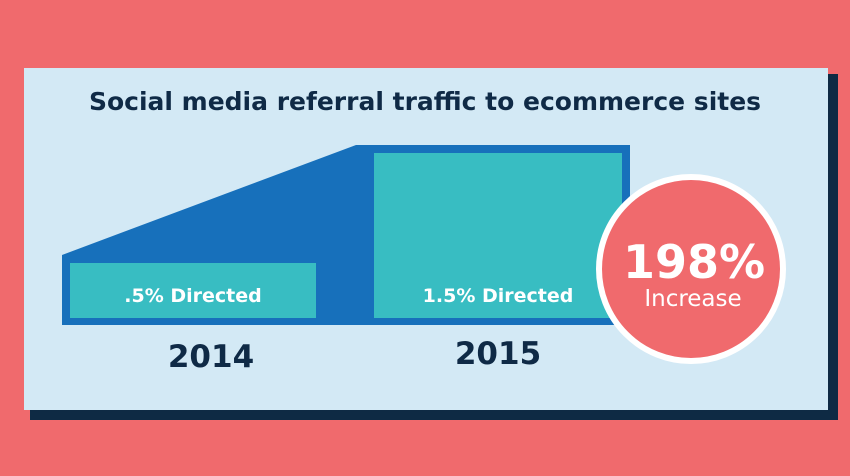  I want to click on bar-2015, so click(498, 235).